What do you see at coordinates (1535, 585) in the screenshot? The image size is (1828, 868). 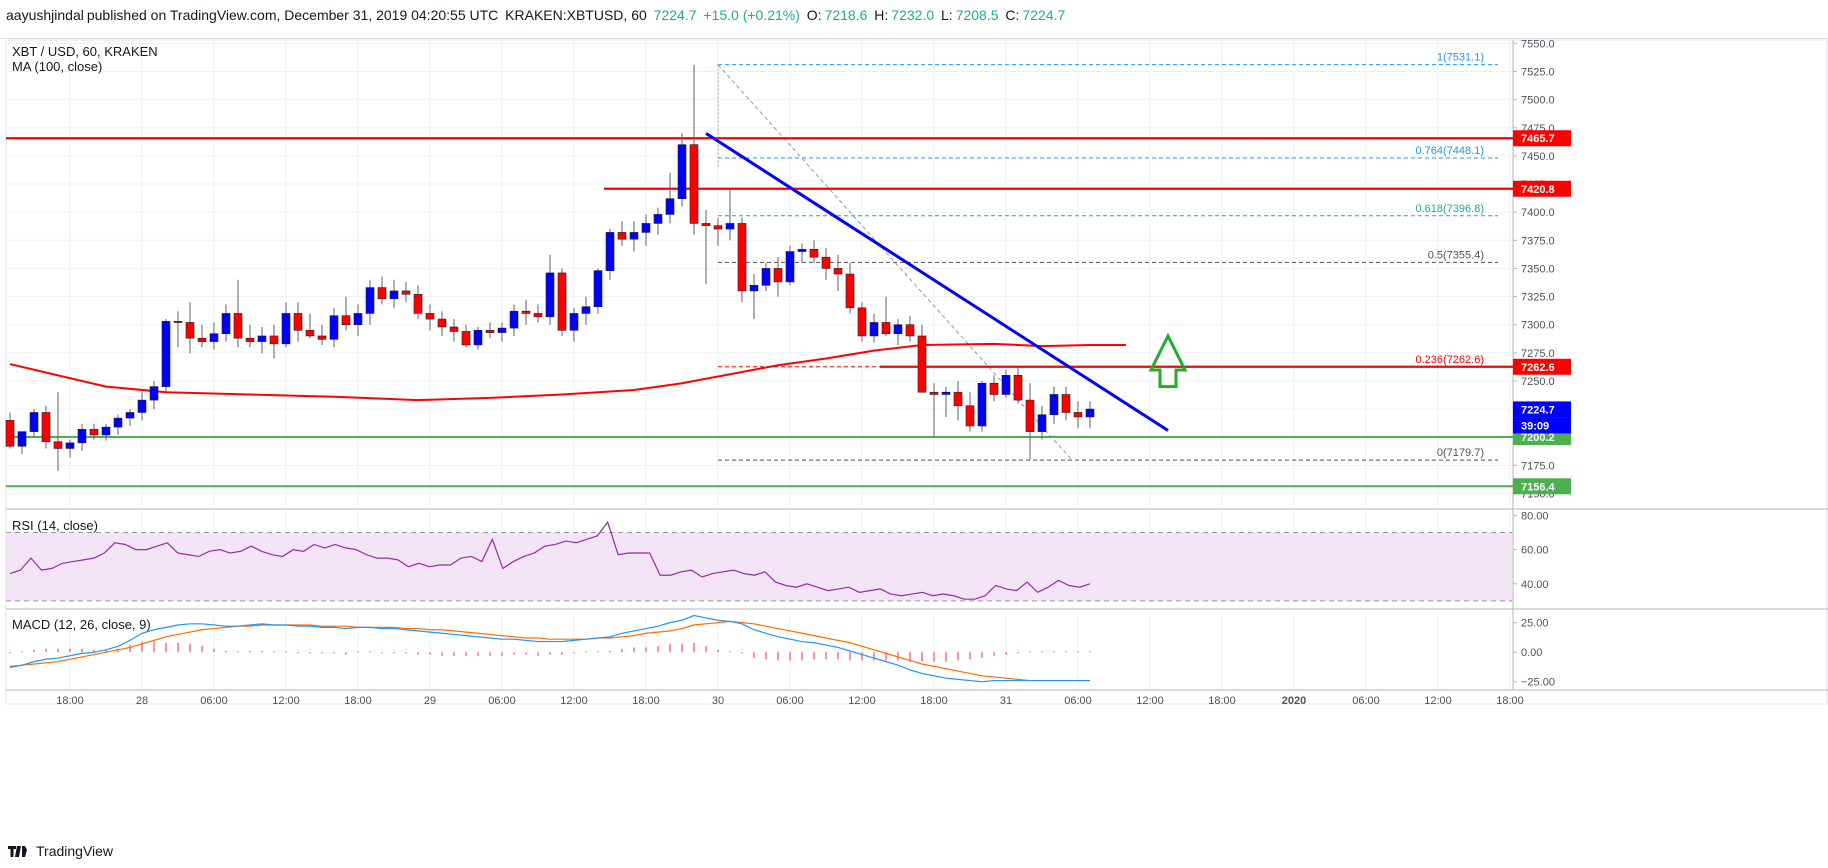 I see `rsi-y-tick-label: 40.00` at bounding box center [1535, 585].